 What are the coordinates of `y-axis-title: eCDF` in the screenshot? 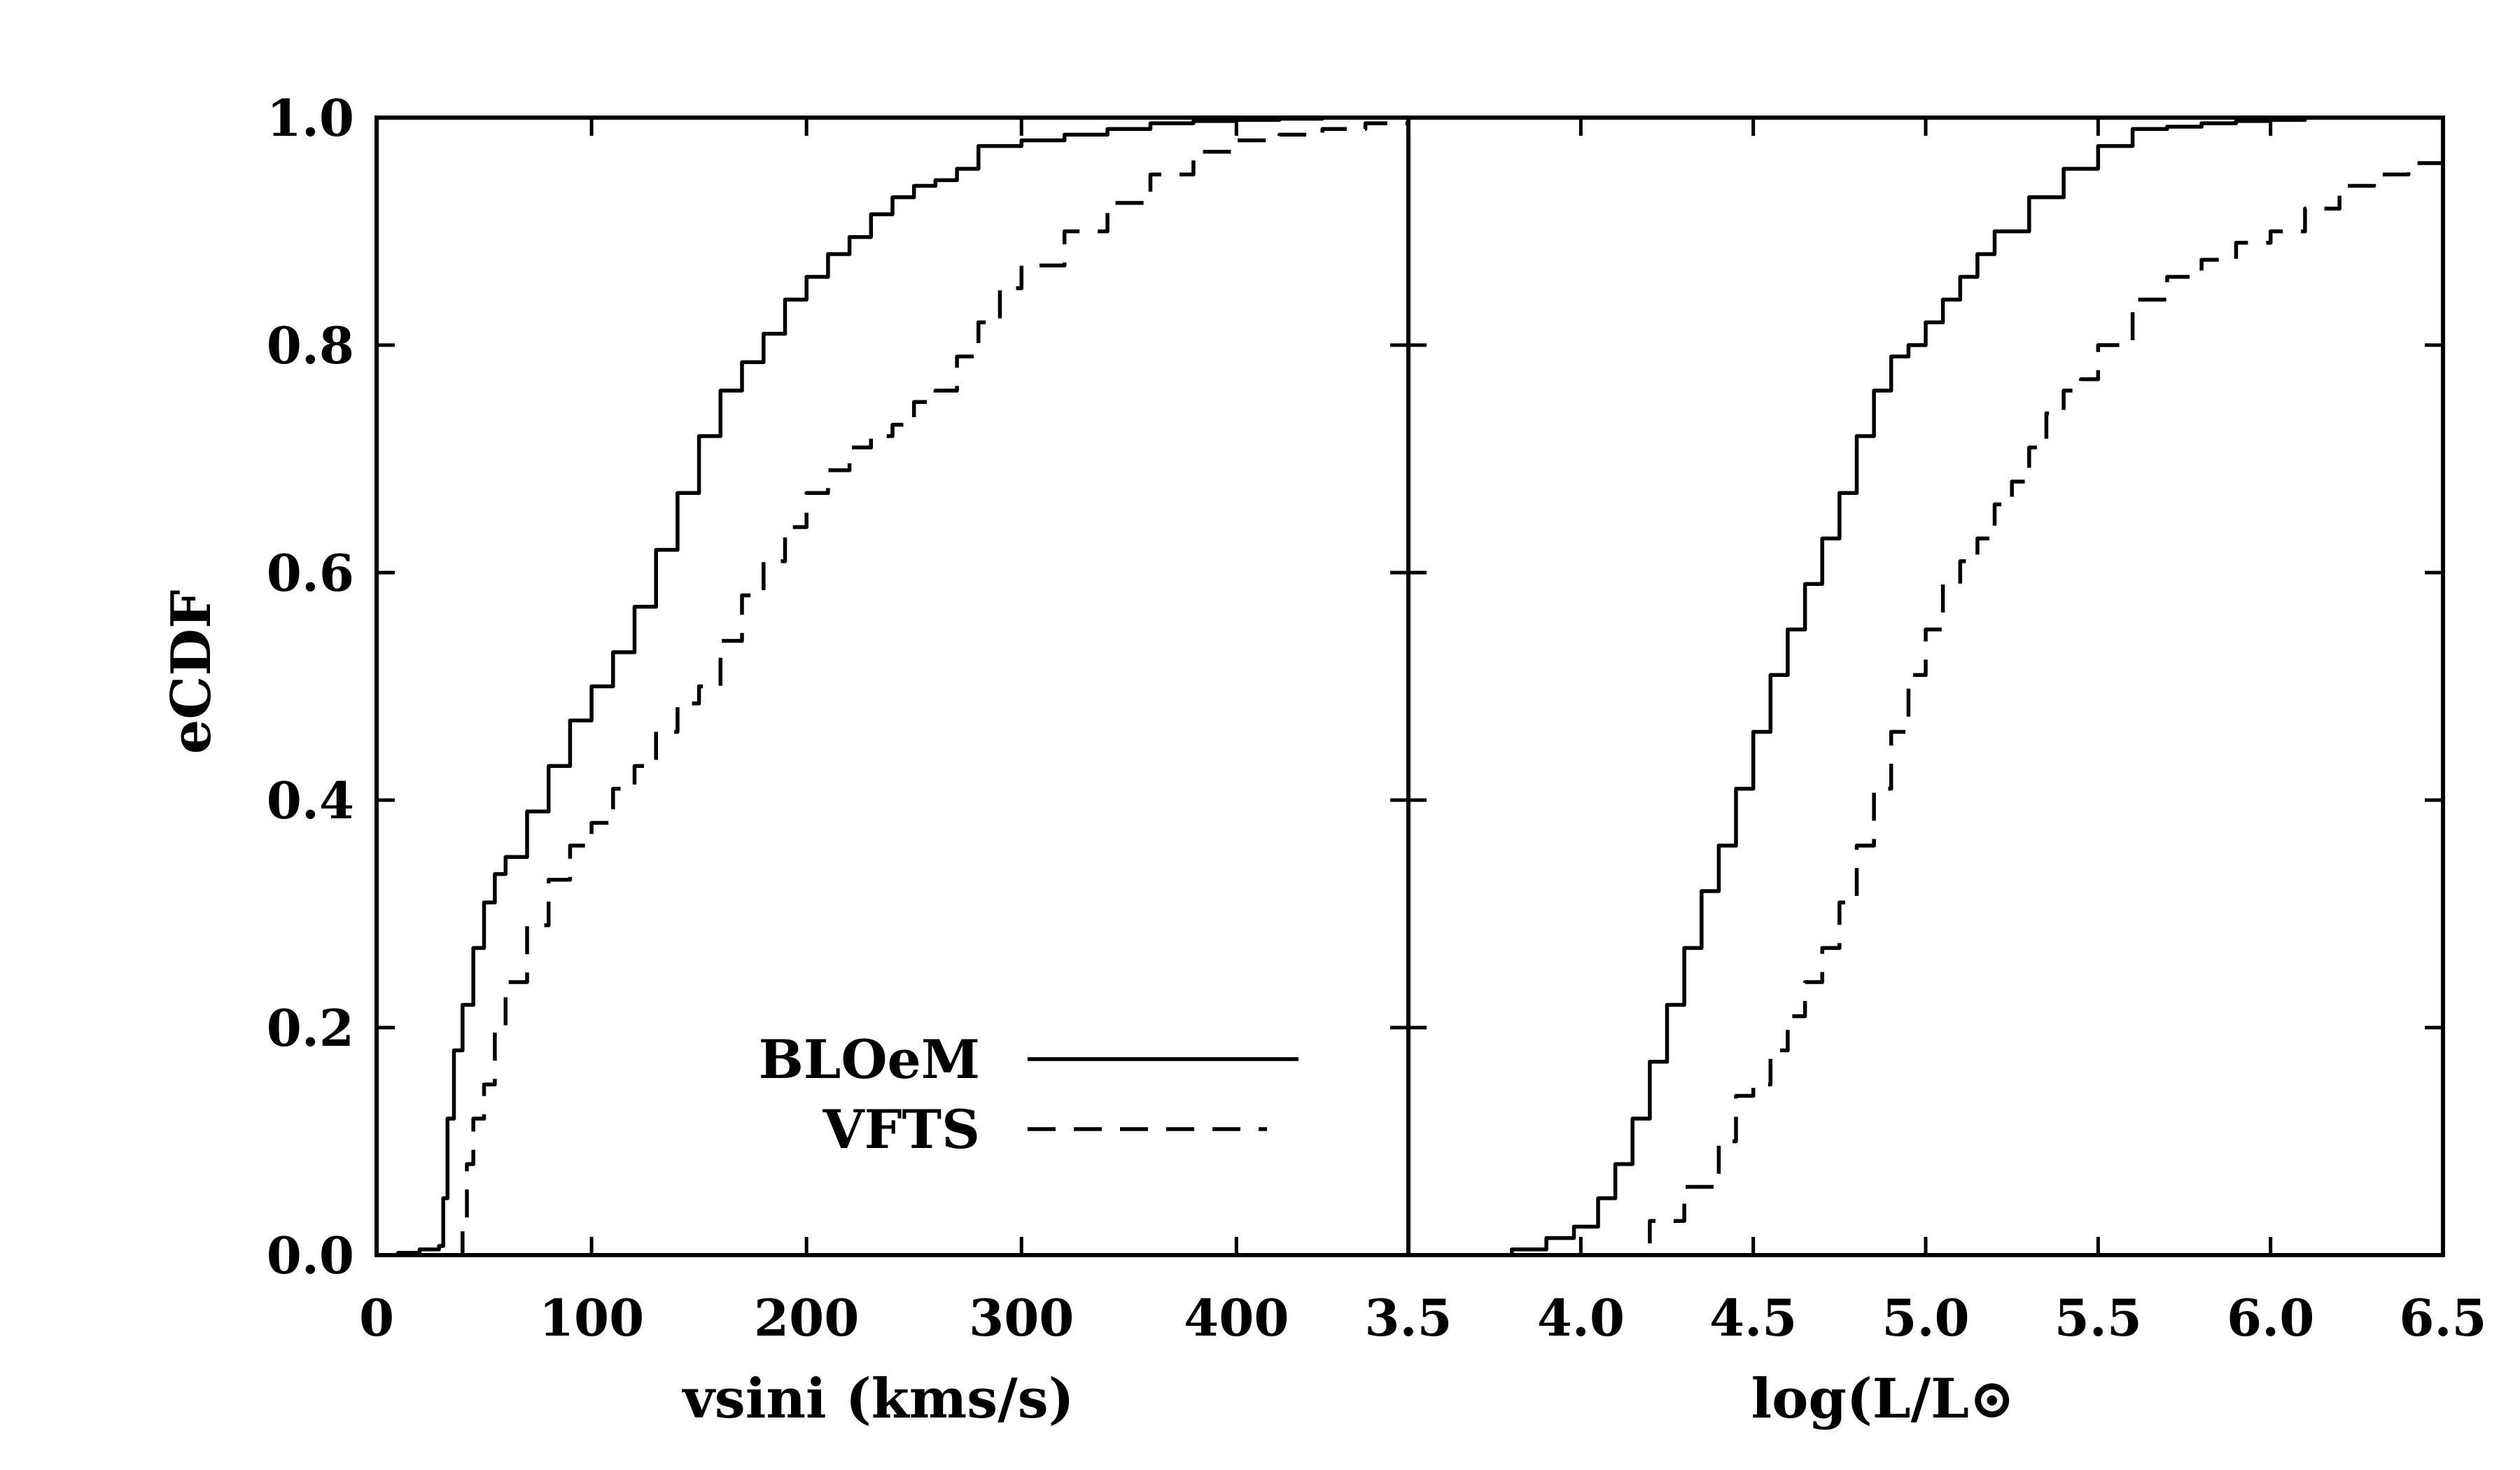 It's located at (191, 672).